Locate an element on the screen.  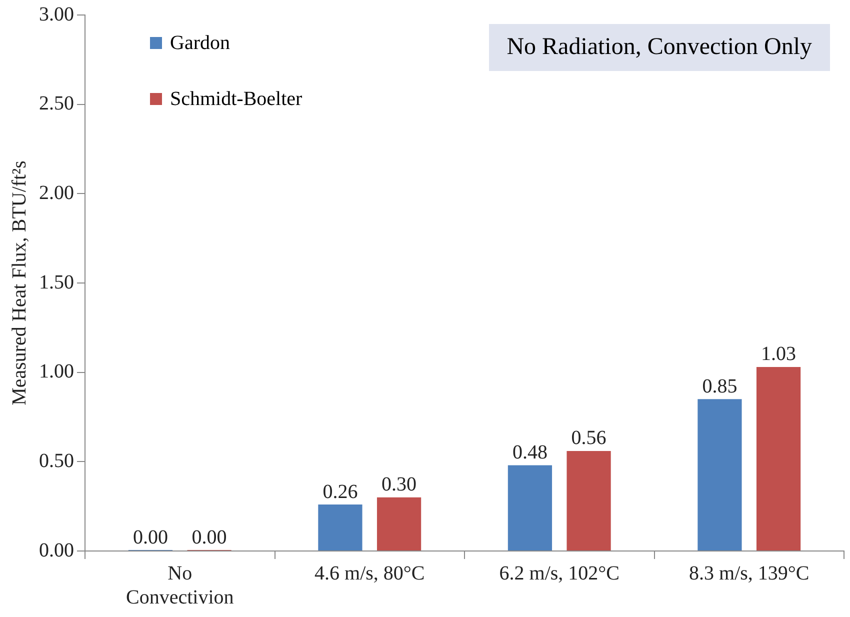
data-label: 0.56 is located at coordinates (588, 438).